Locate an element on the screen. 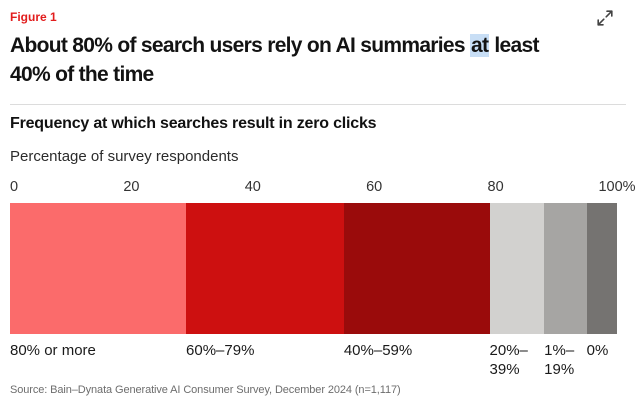 The image size is (640, 405). x-tick-label: 80 is located at coordinates (495, 187).